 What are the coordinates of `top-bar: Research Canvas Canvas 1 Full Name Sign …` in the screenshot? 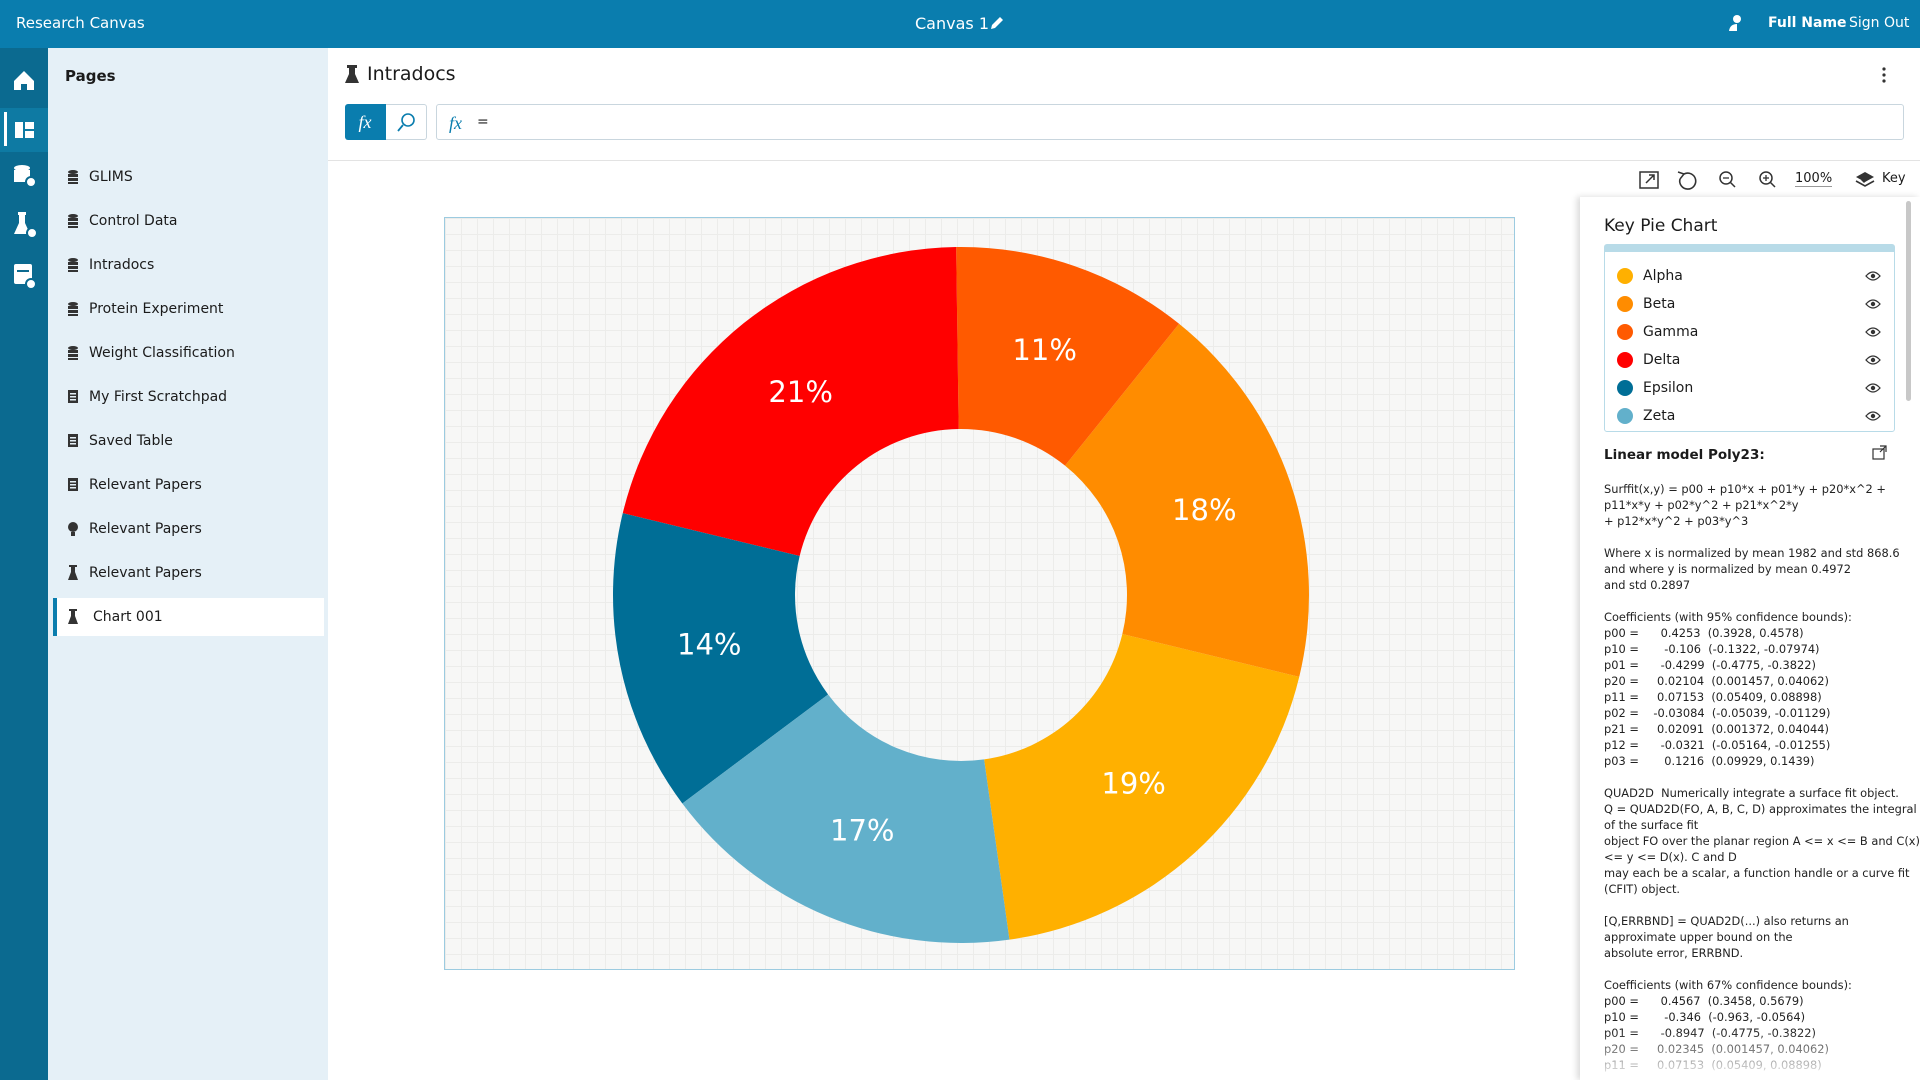 It's located at (960, 24).